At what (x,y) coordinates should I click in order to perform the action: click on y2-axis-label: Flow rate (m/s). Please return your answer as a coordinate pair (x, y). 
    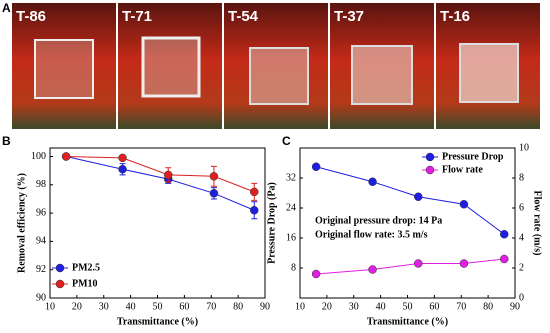
    Looking at the image, I should click on (537, 223).